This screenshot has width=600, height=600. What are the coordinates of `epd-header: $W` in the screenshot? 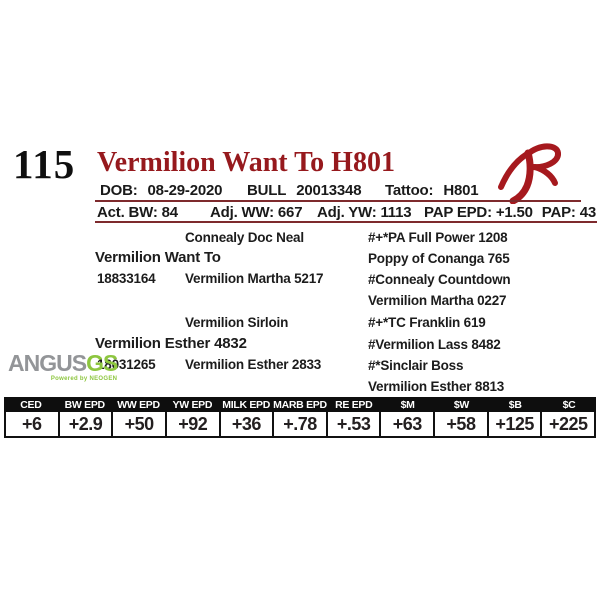 It's located at (461, 404).